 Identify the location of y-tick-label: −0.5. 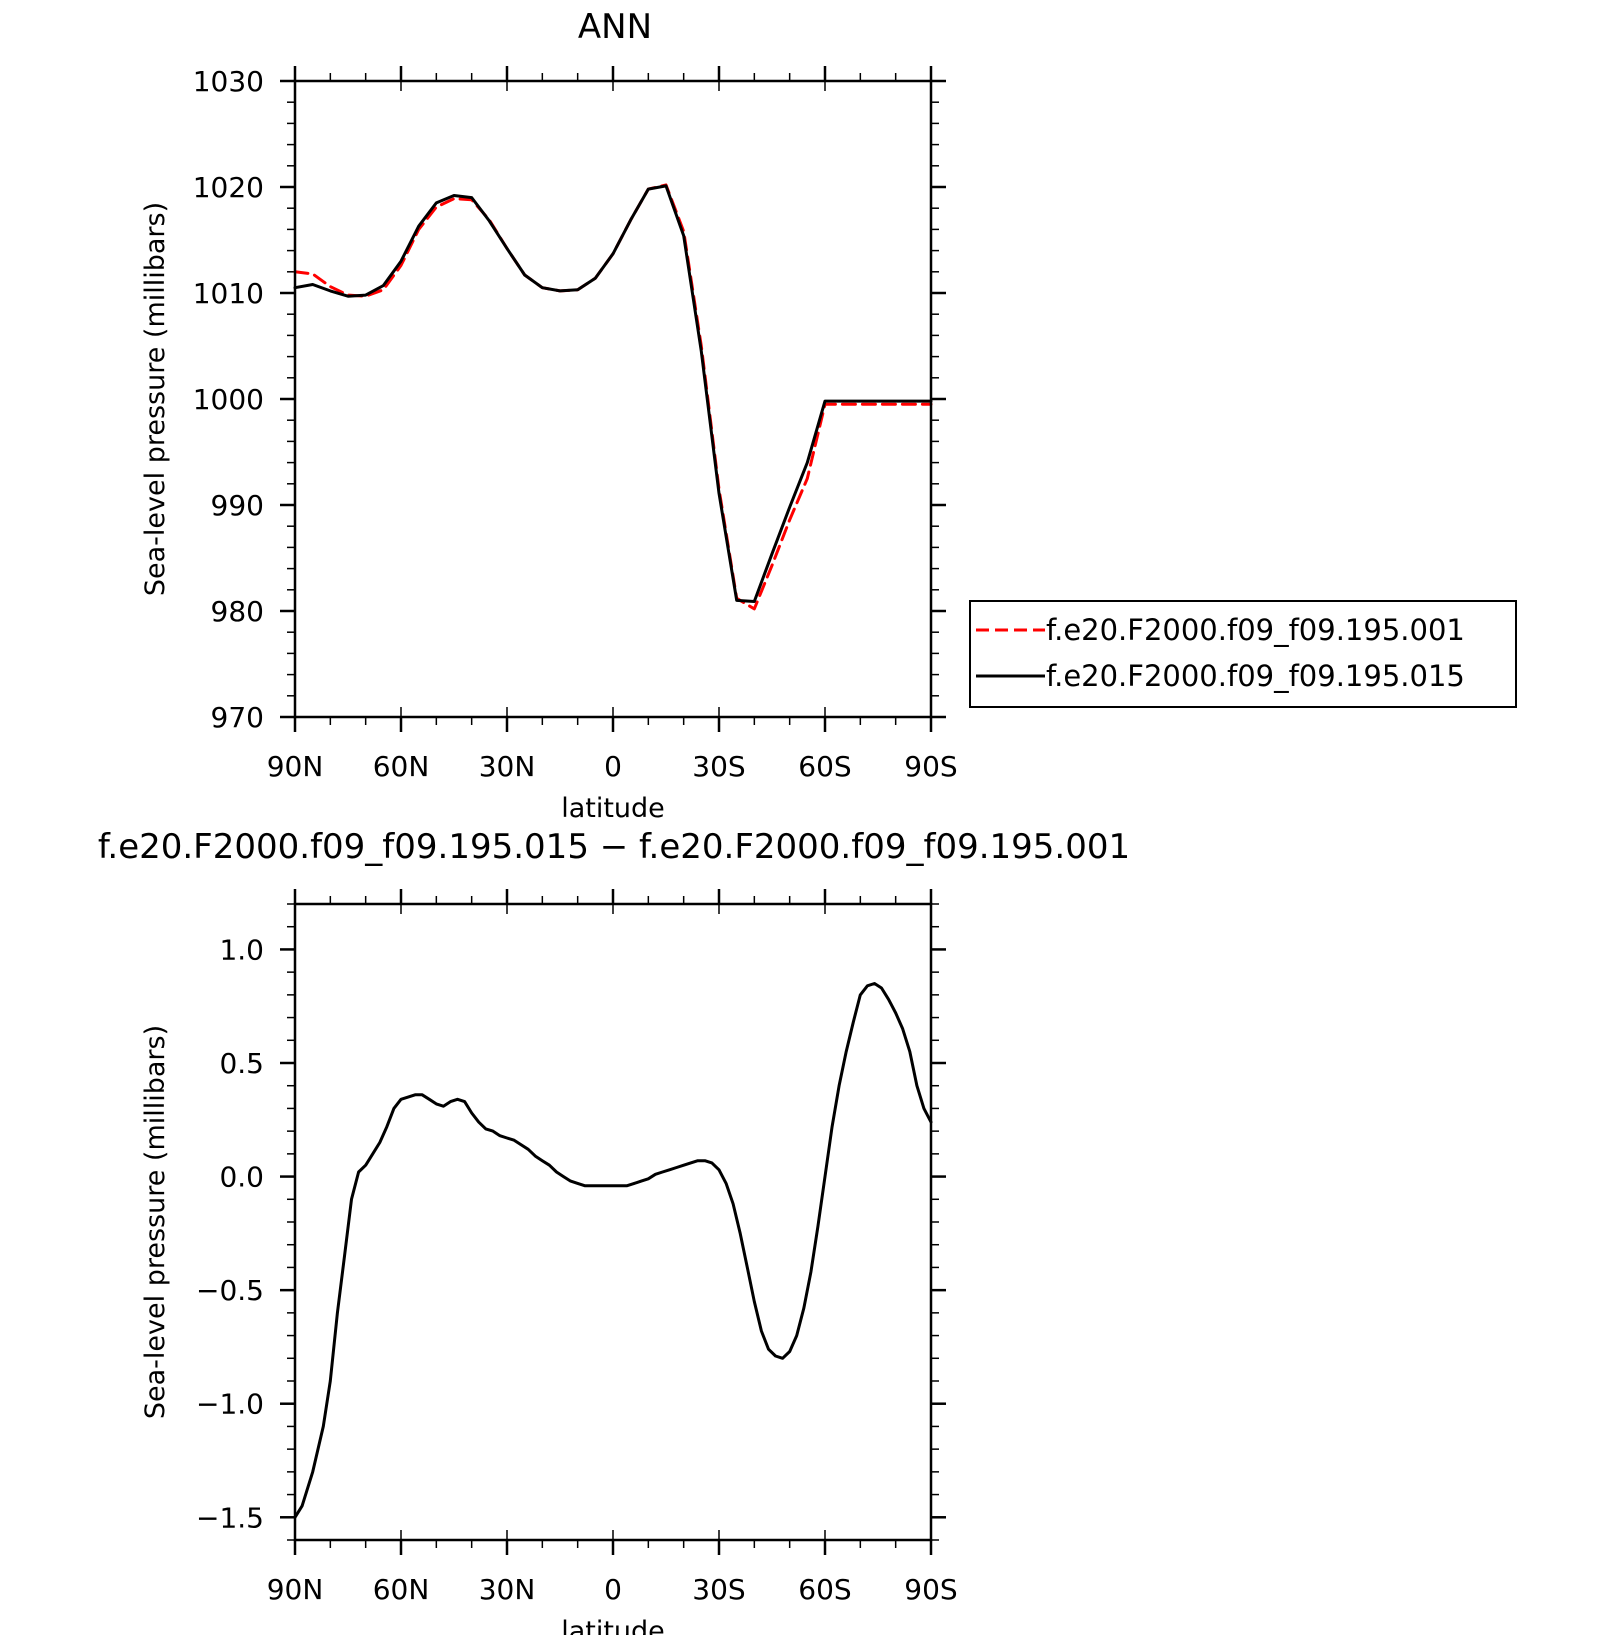
(230, 1290).